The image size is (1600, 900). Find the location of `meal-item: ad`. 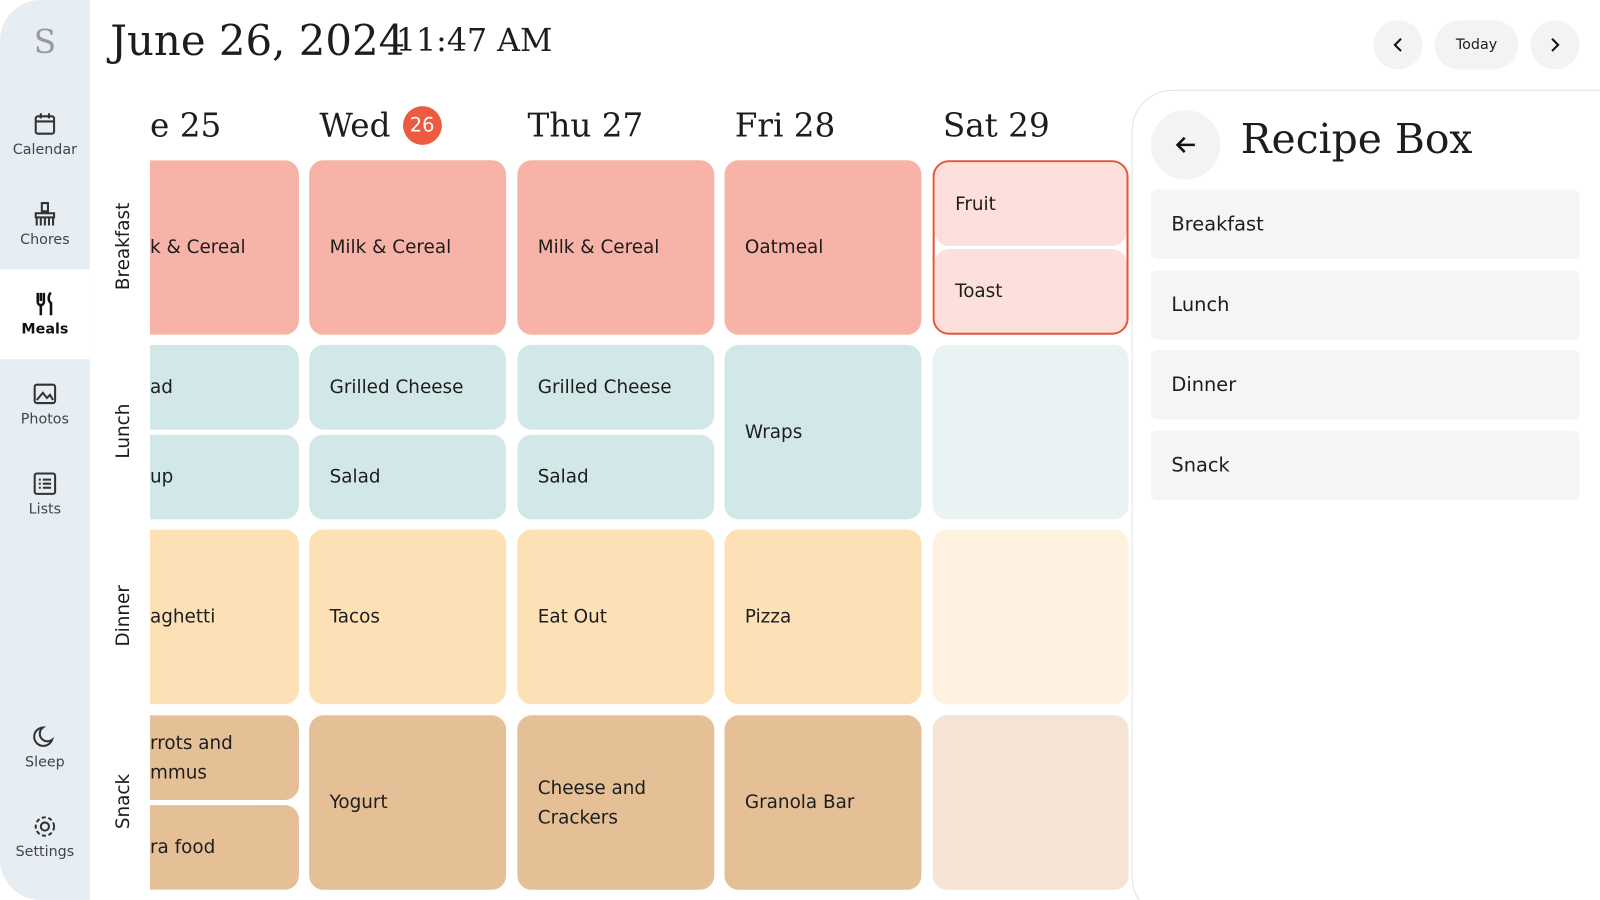

meal-item: ad is located at coordinates (224, 387).